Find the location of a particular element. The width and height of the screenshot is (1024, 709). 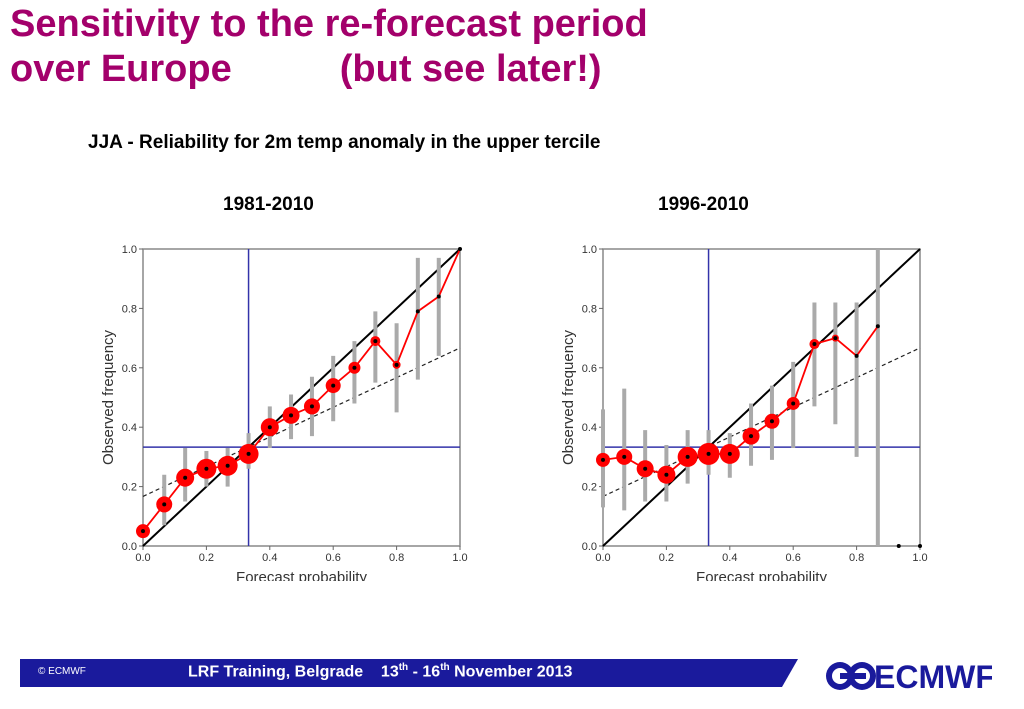

title-line-1: Sensitivity to the re-forecast period is located at coordinates (329, 24).